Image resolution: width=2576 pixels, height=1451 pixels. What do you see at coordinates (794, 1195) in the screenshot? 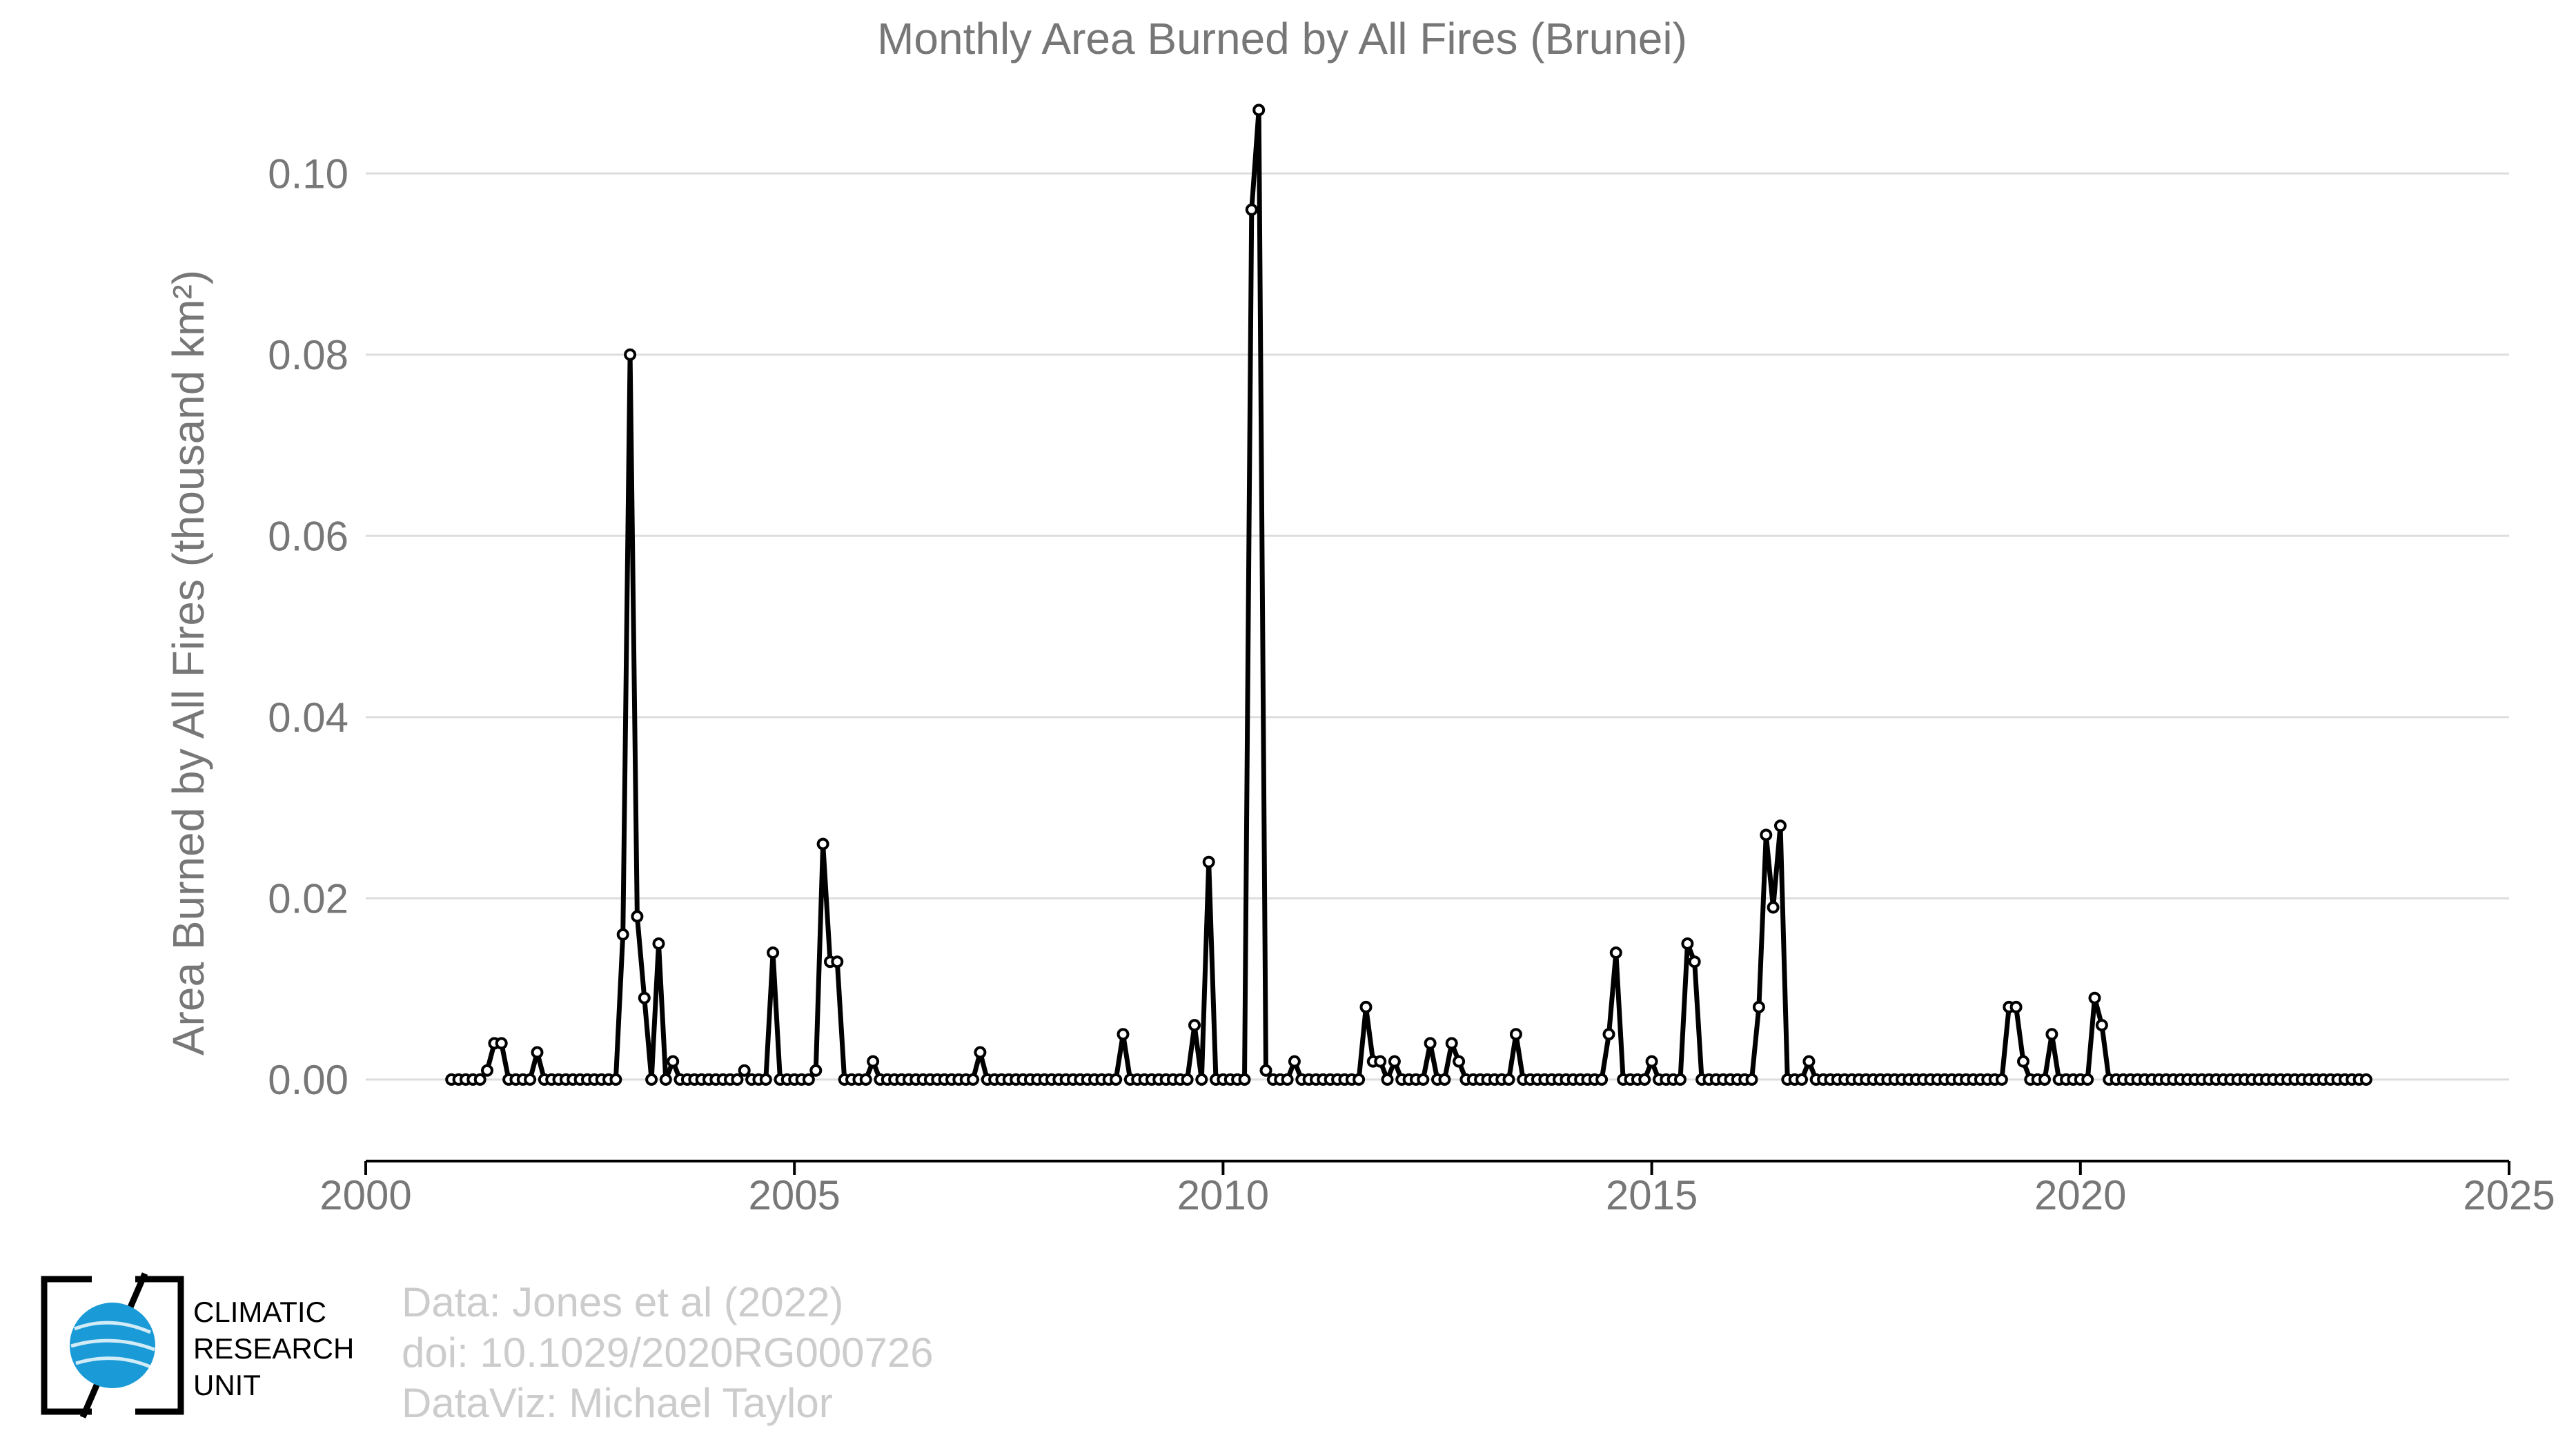
I see `x-tick-label: 2005` at bounding box center [794, 1195].